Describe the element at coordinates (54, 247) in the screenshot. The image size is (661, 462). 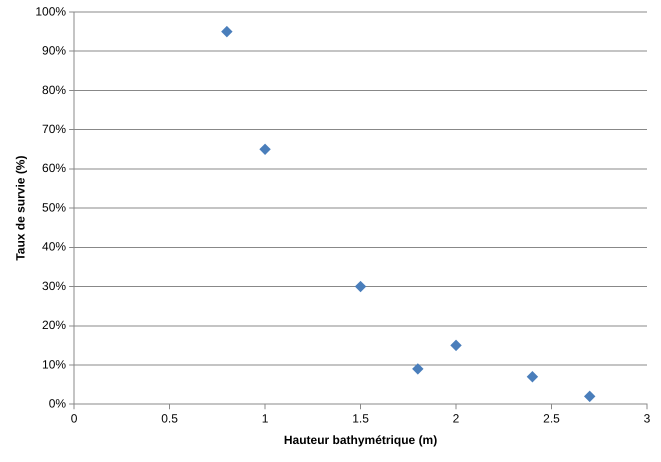
I see `y-tick-label: 40%` at that location.